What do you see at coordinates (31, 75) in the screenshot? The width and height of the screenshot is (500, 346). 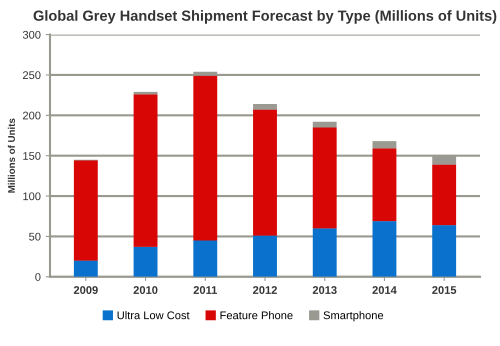 I see `y-tick-label: 250` at bounding box center [31, 75].